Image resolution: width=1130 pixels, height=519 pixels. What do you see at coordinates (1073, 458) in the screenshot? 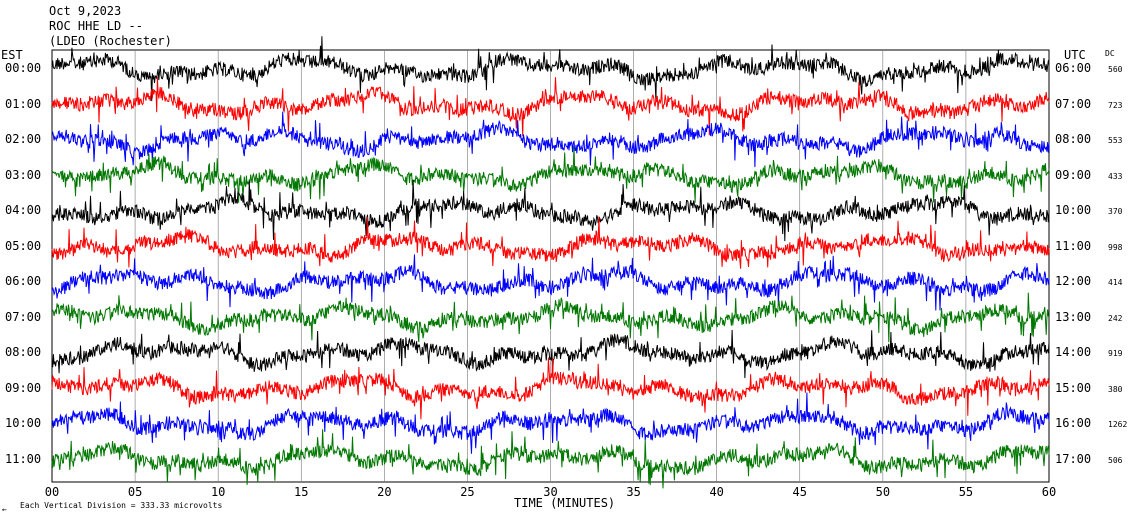
I see `utc-row-label: 17:00` at bounding box center [1073, 458].